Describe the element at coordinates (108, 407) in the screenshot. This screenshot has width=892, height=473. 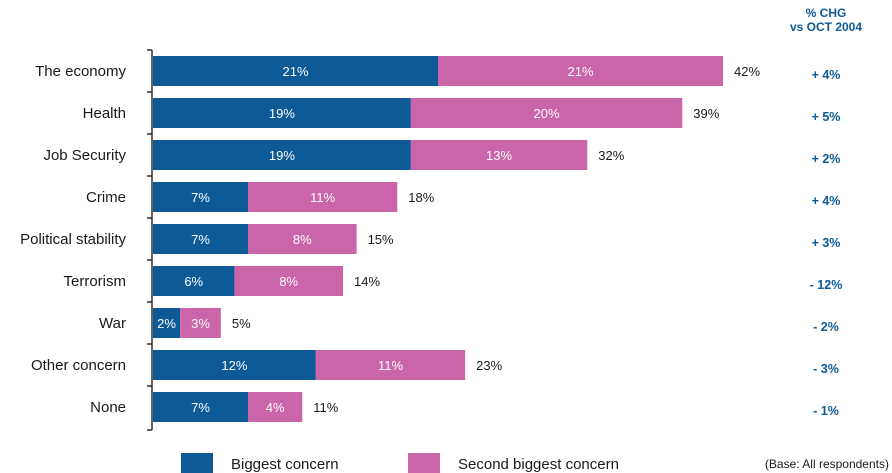
I see `category-label: None` at that location.